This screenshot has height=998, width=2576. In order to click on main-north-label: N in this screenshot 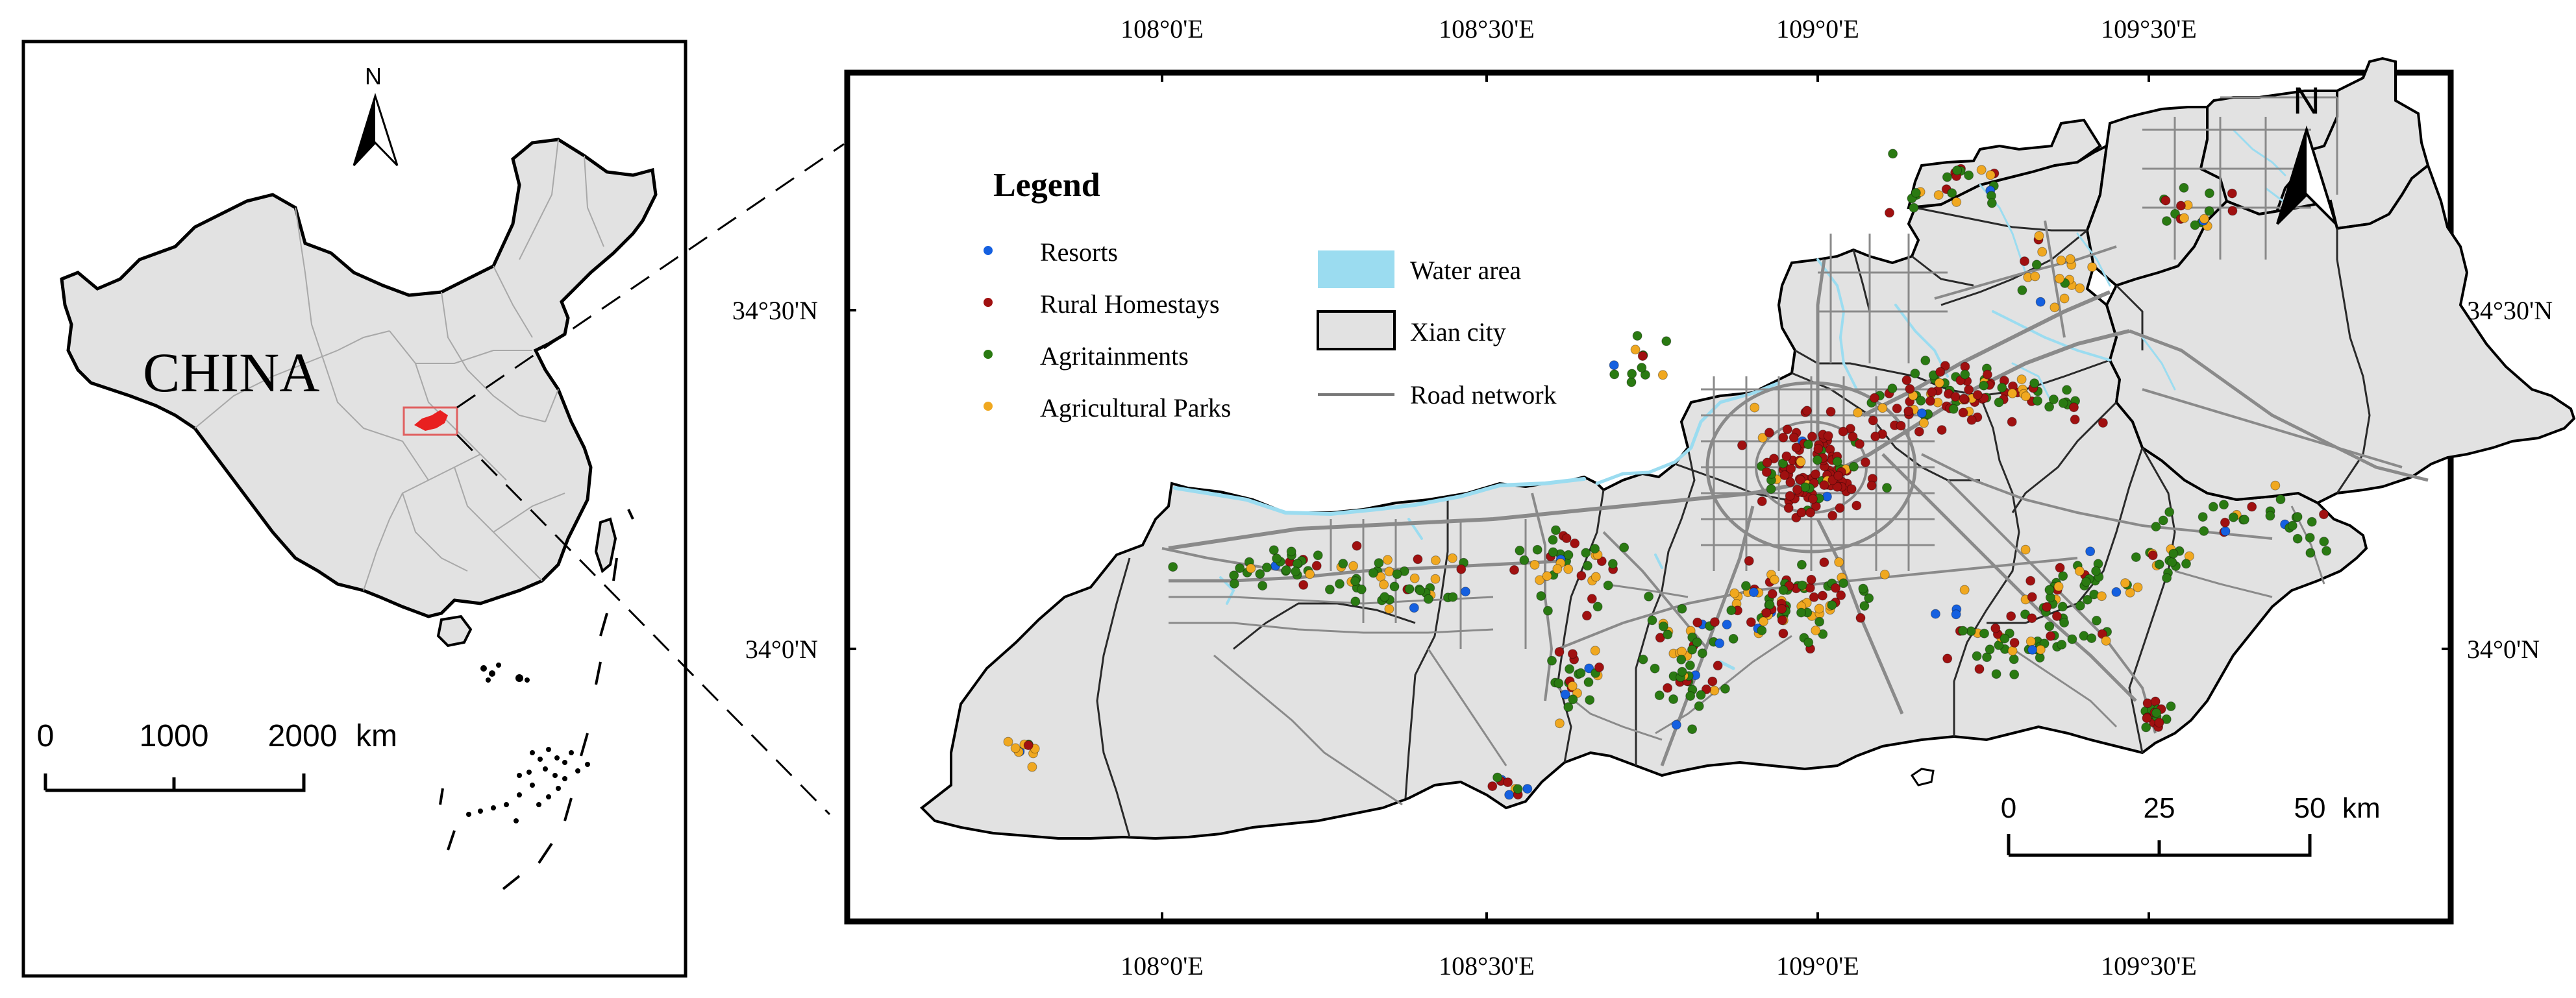, I will do `click(2306, 101)`.